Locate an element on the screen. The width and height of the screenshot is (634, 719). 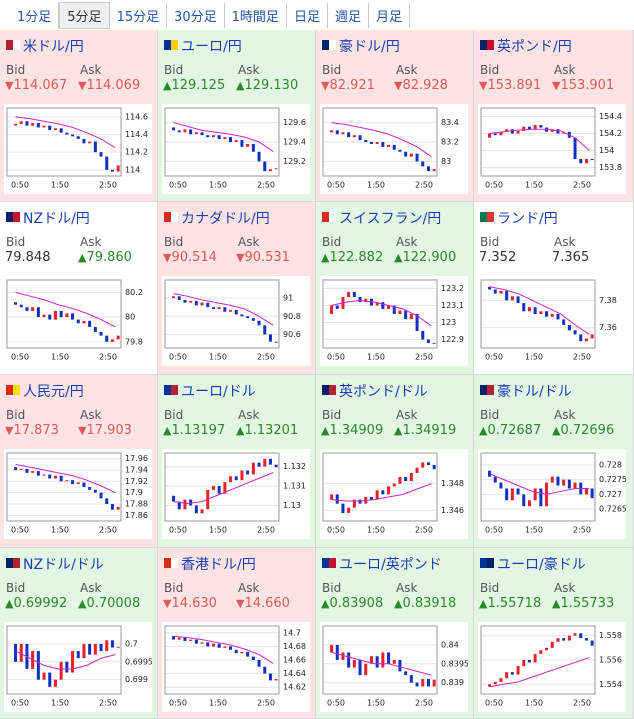
timeframe-tab: 30分足 is located at coordinates (196, 15).